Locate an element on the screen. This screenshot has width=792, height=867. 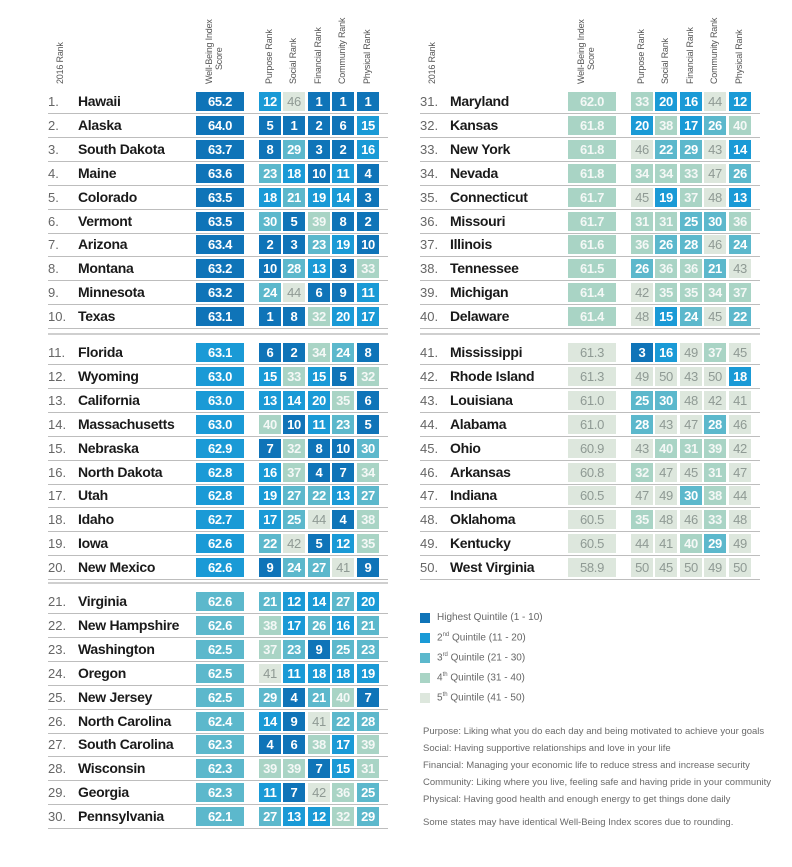
state-name: Alaska is located at coordinates (100, 124).